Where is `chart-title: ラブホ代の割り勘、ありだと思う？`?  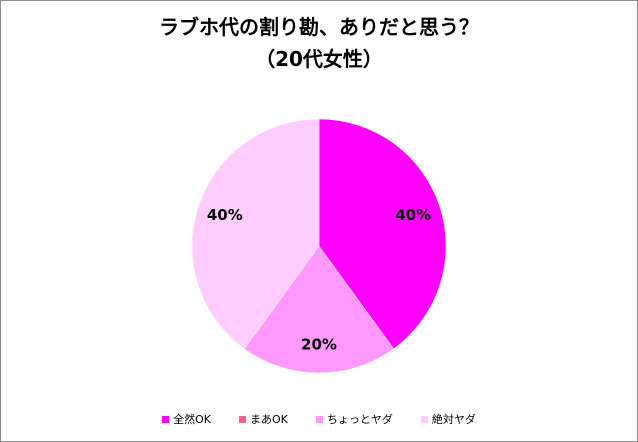
chart-title: ラブホ代の割り勘、ありだと思う？ is located at coordinates (319, 27).